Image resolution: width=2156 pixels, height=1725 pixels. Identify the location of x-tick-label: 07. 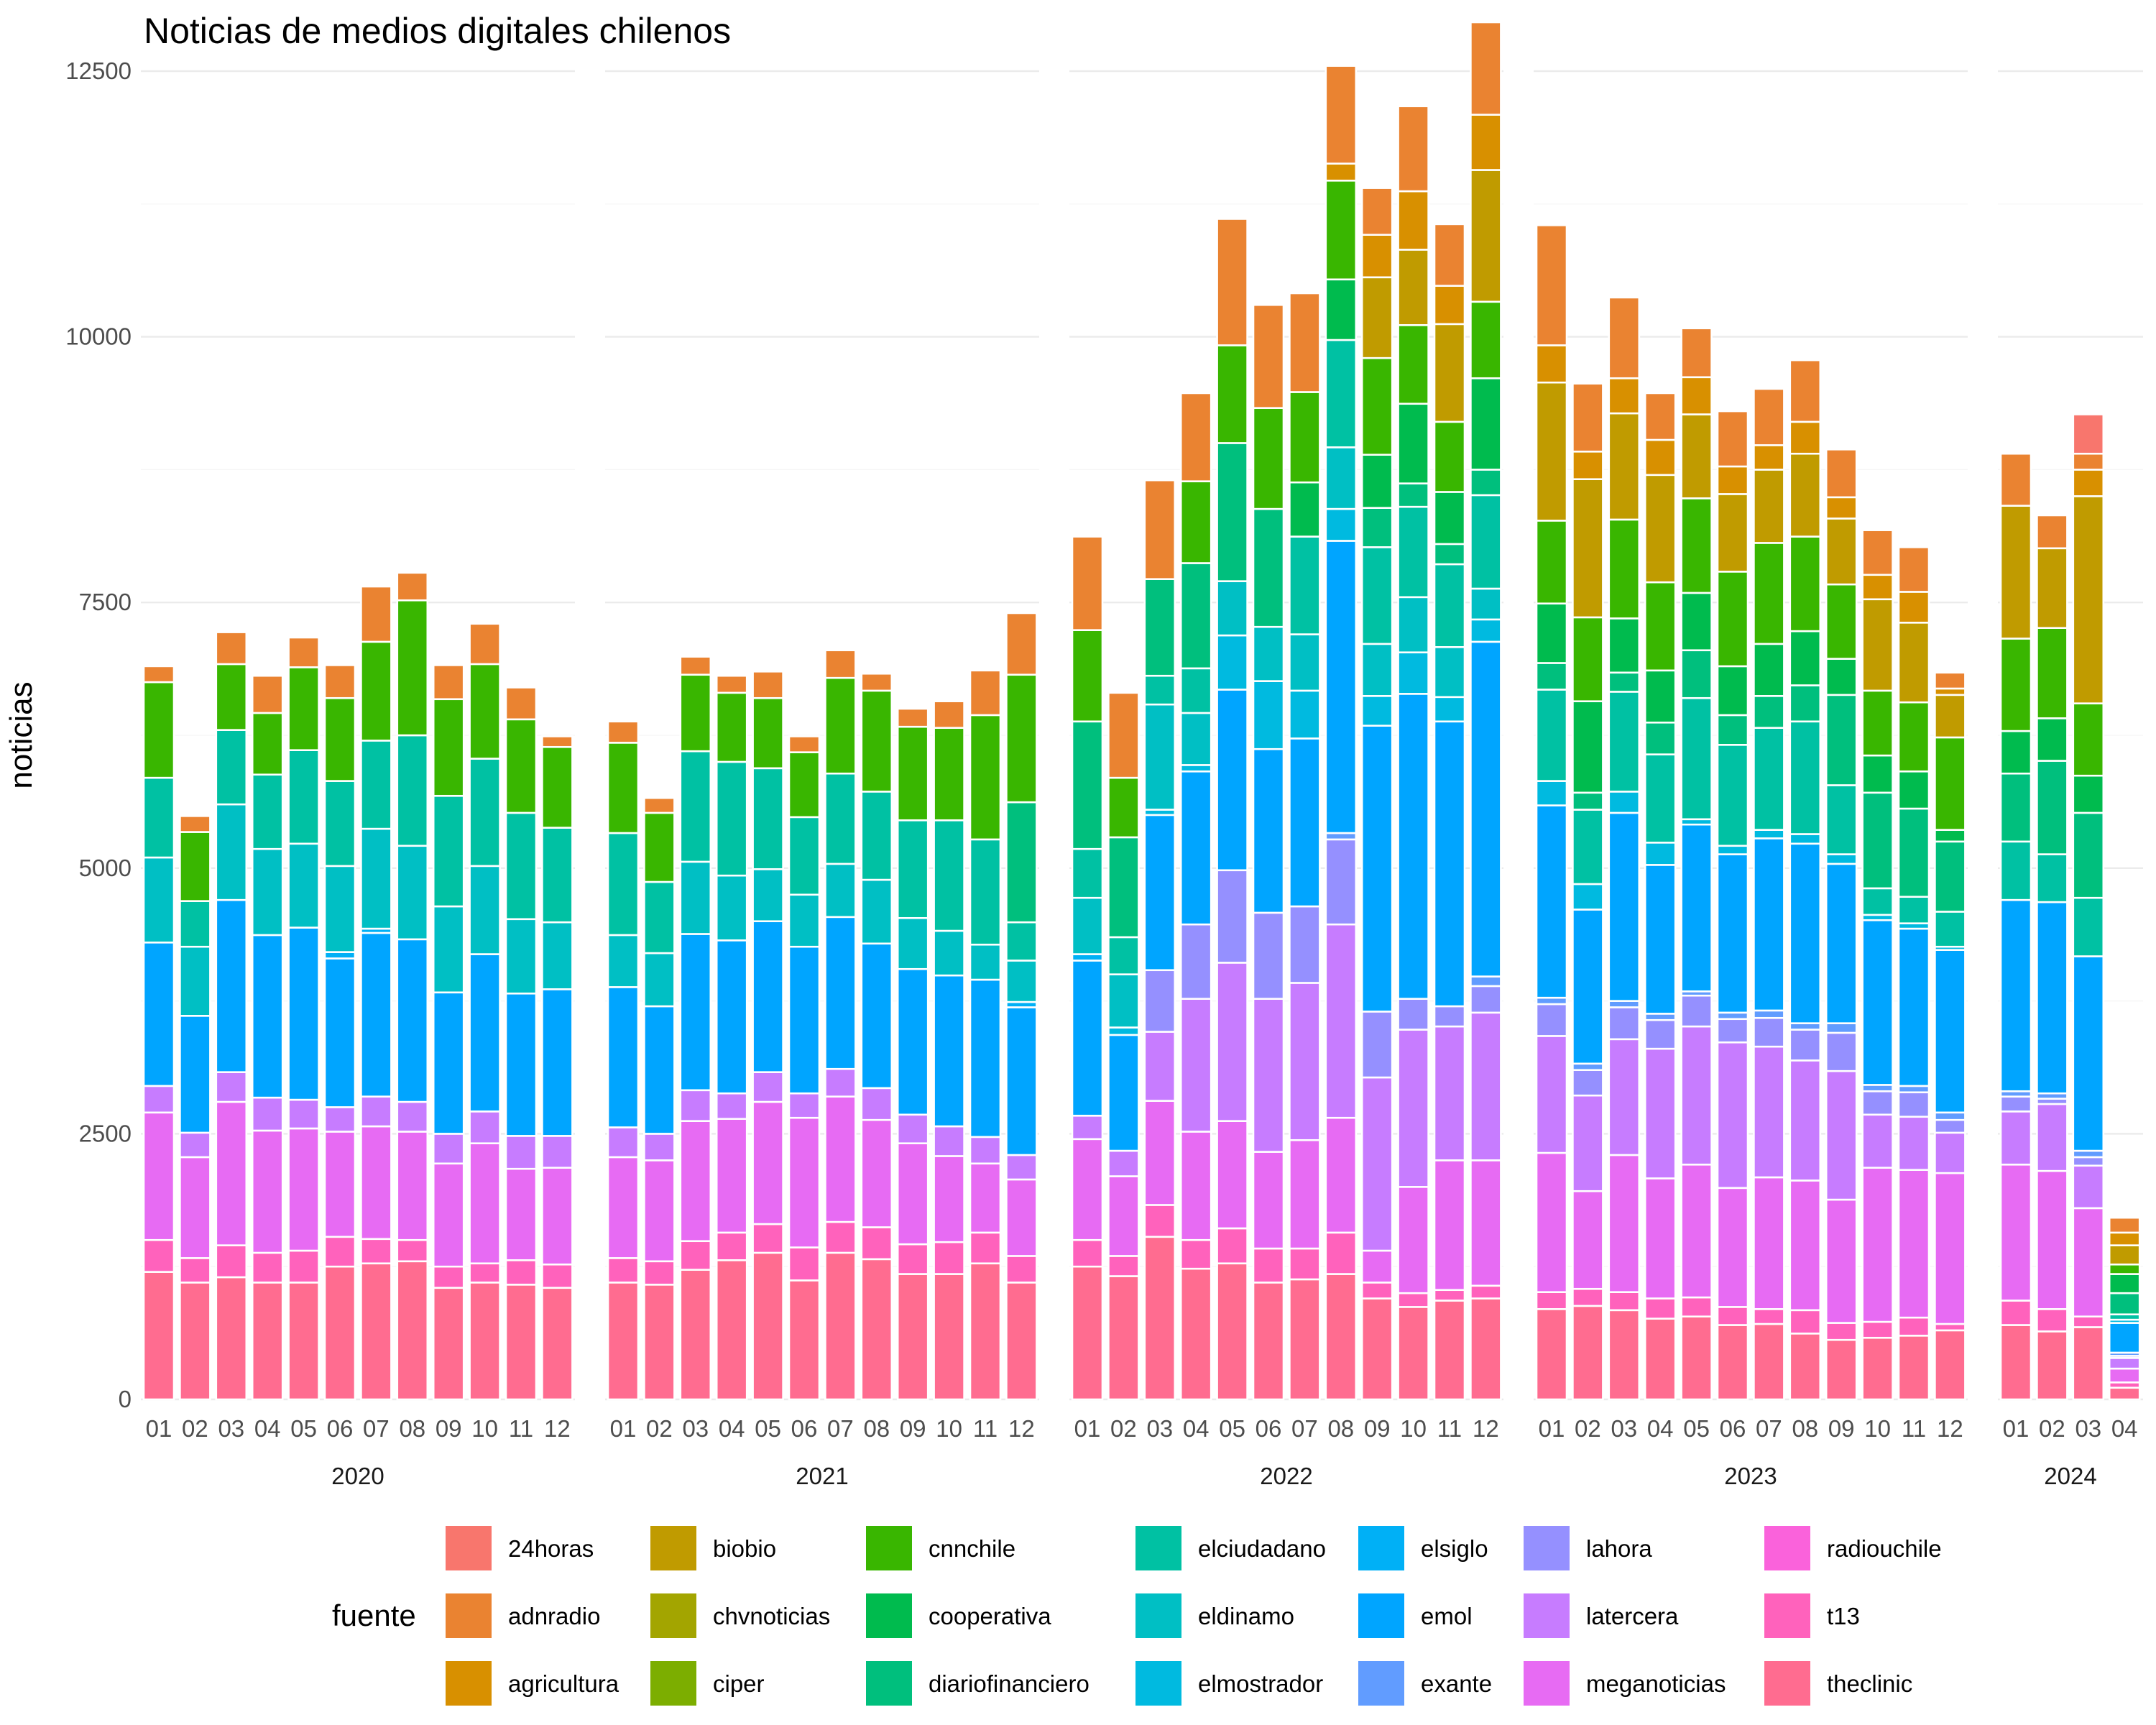
(1769, 1428).